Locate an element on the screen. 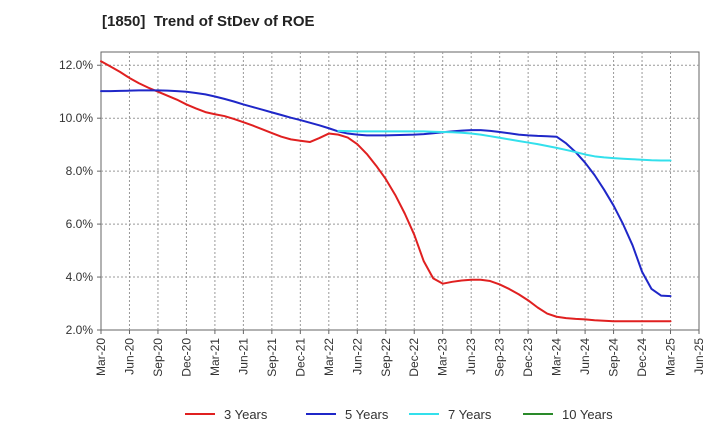 The height and width of the screenshot is (440, 720). legend-label: 5 Years is located at coordinates (367, 414).